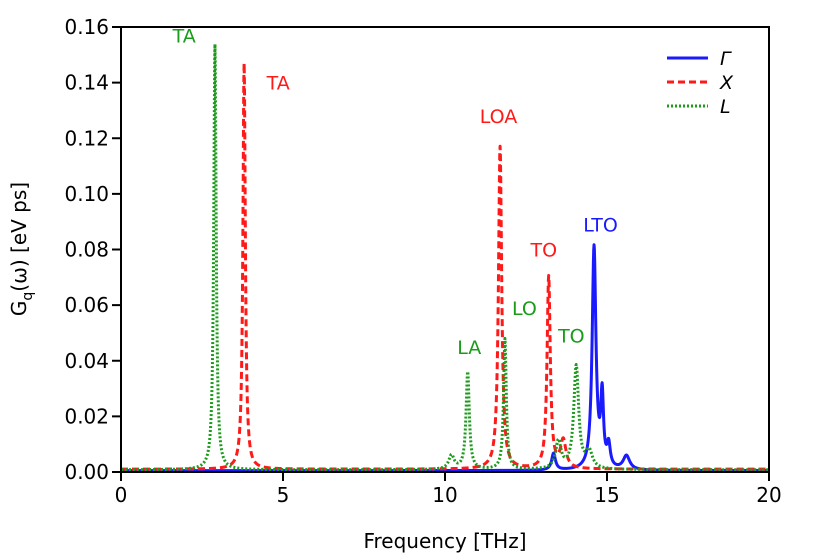 The width and height of the screenshot is (830, 556). I want to click on y-tick-label: 0.02, so click(86, 416).